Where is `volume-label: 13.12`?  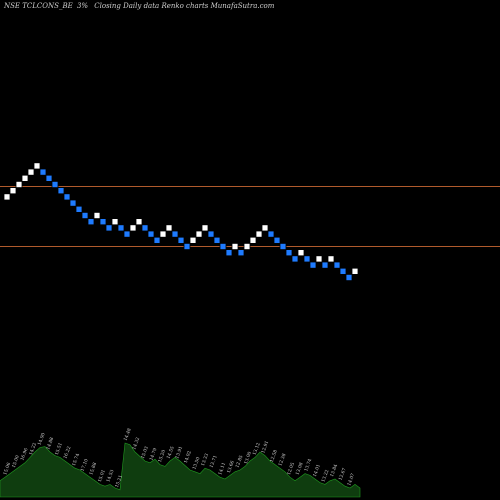
volume-label: 13.12 is located at coordinates (257, 449).